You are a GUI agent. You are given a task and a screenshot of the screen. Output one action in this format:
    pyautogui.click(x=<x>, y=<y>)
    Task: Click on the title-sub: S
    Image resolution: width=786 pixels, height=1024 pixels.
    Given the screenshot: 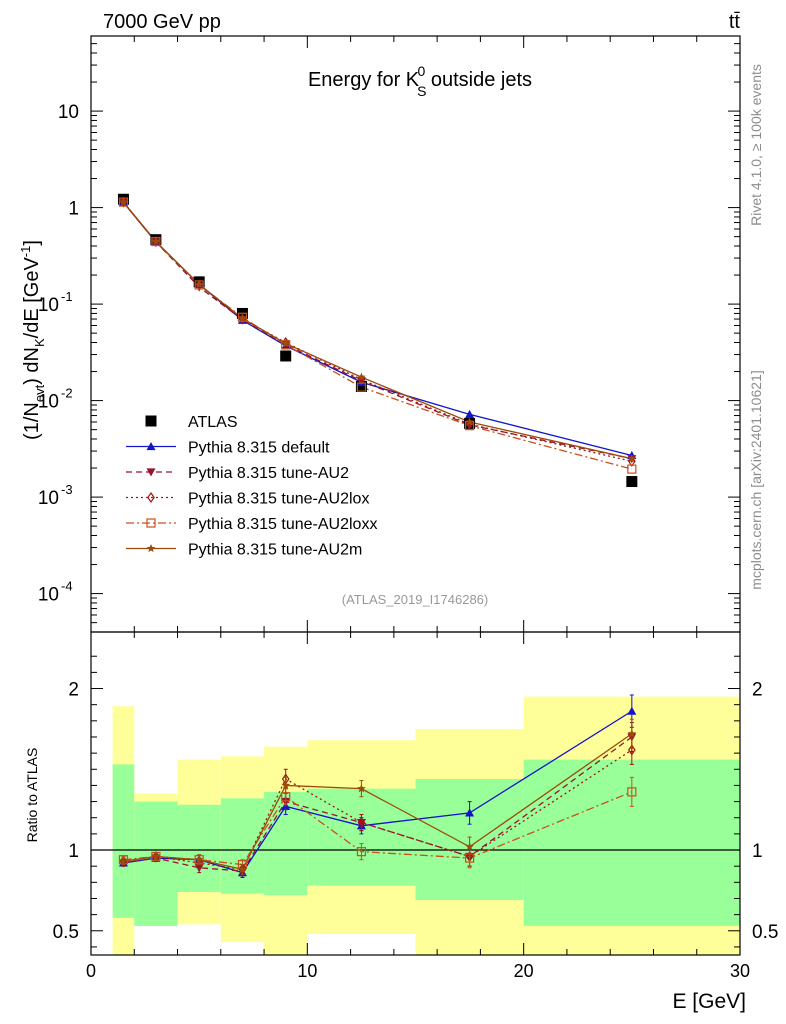 What is the action you would take?
    pyautogui.click(x=421, y=91)
    